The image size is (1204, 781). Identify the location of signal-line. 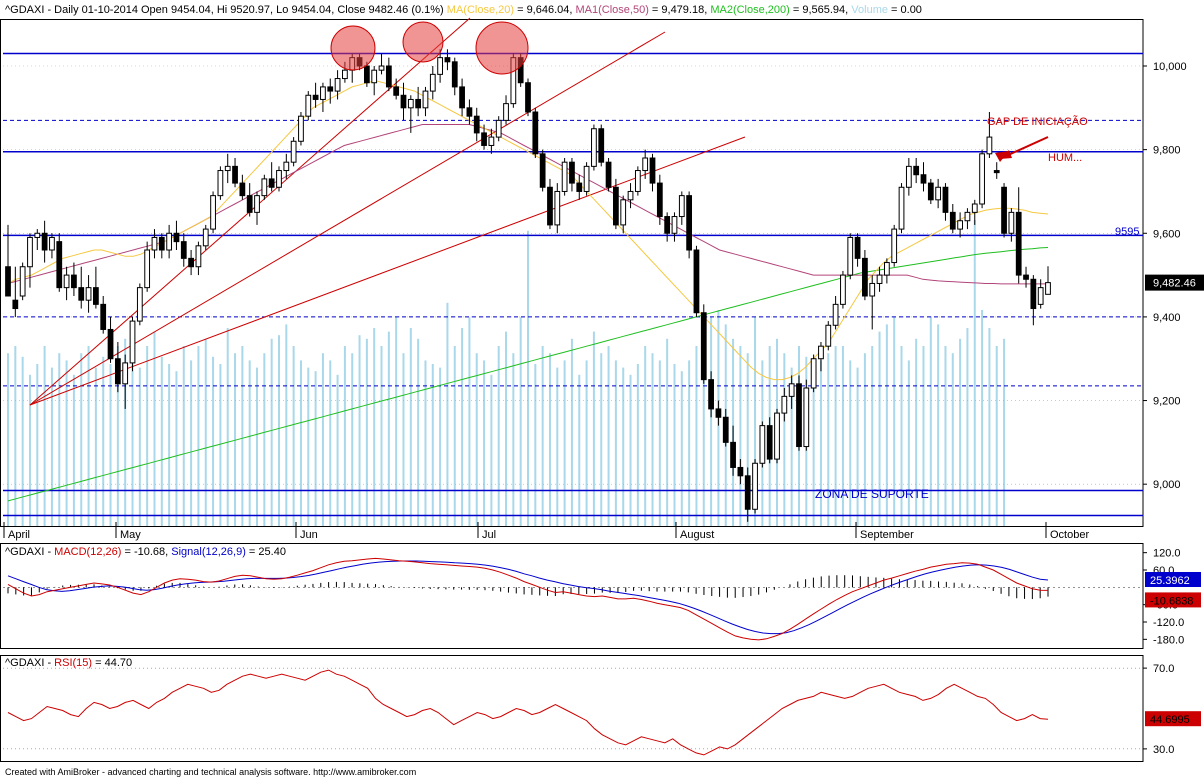
(528, 597).